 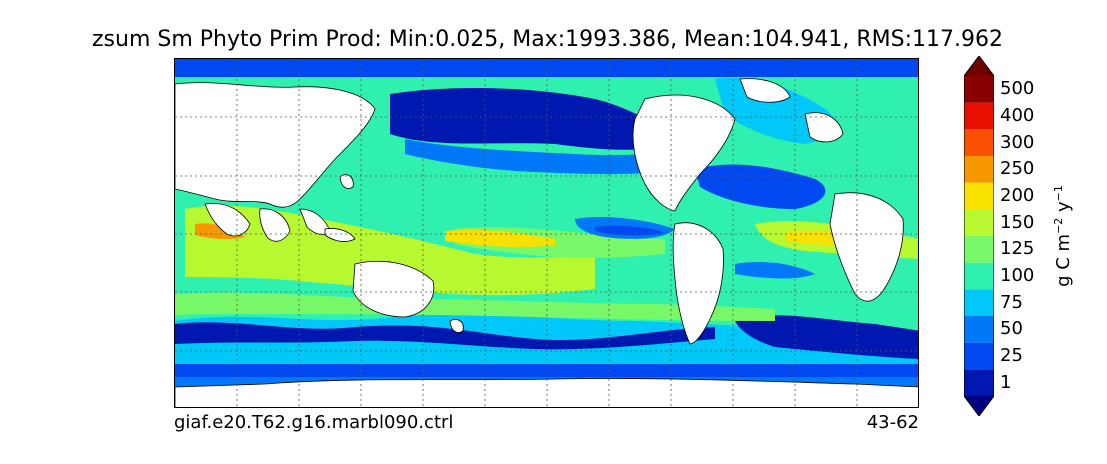 I want to click on north-pacific-transition, so click(x=545, y=157).